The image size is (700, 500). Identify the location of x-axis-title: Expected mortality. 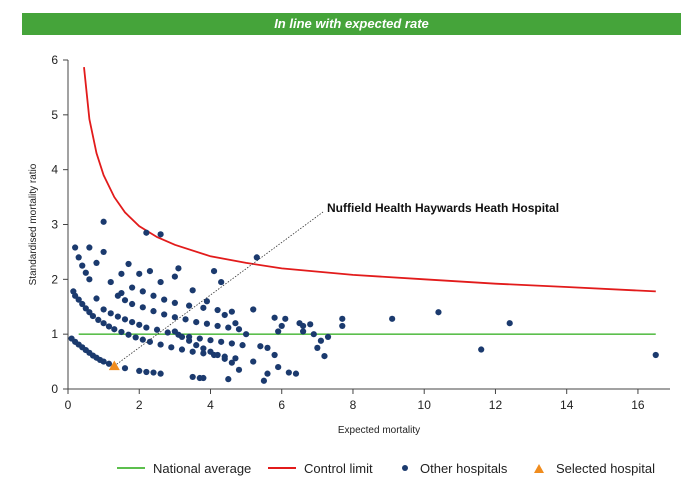
(379, 430).